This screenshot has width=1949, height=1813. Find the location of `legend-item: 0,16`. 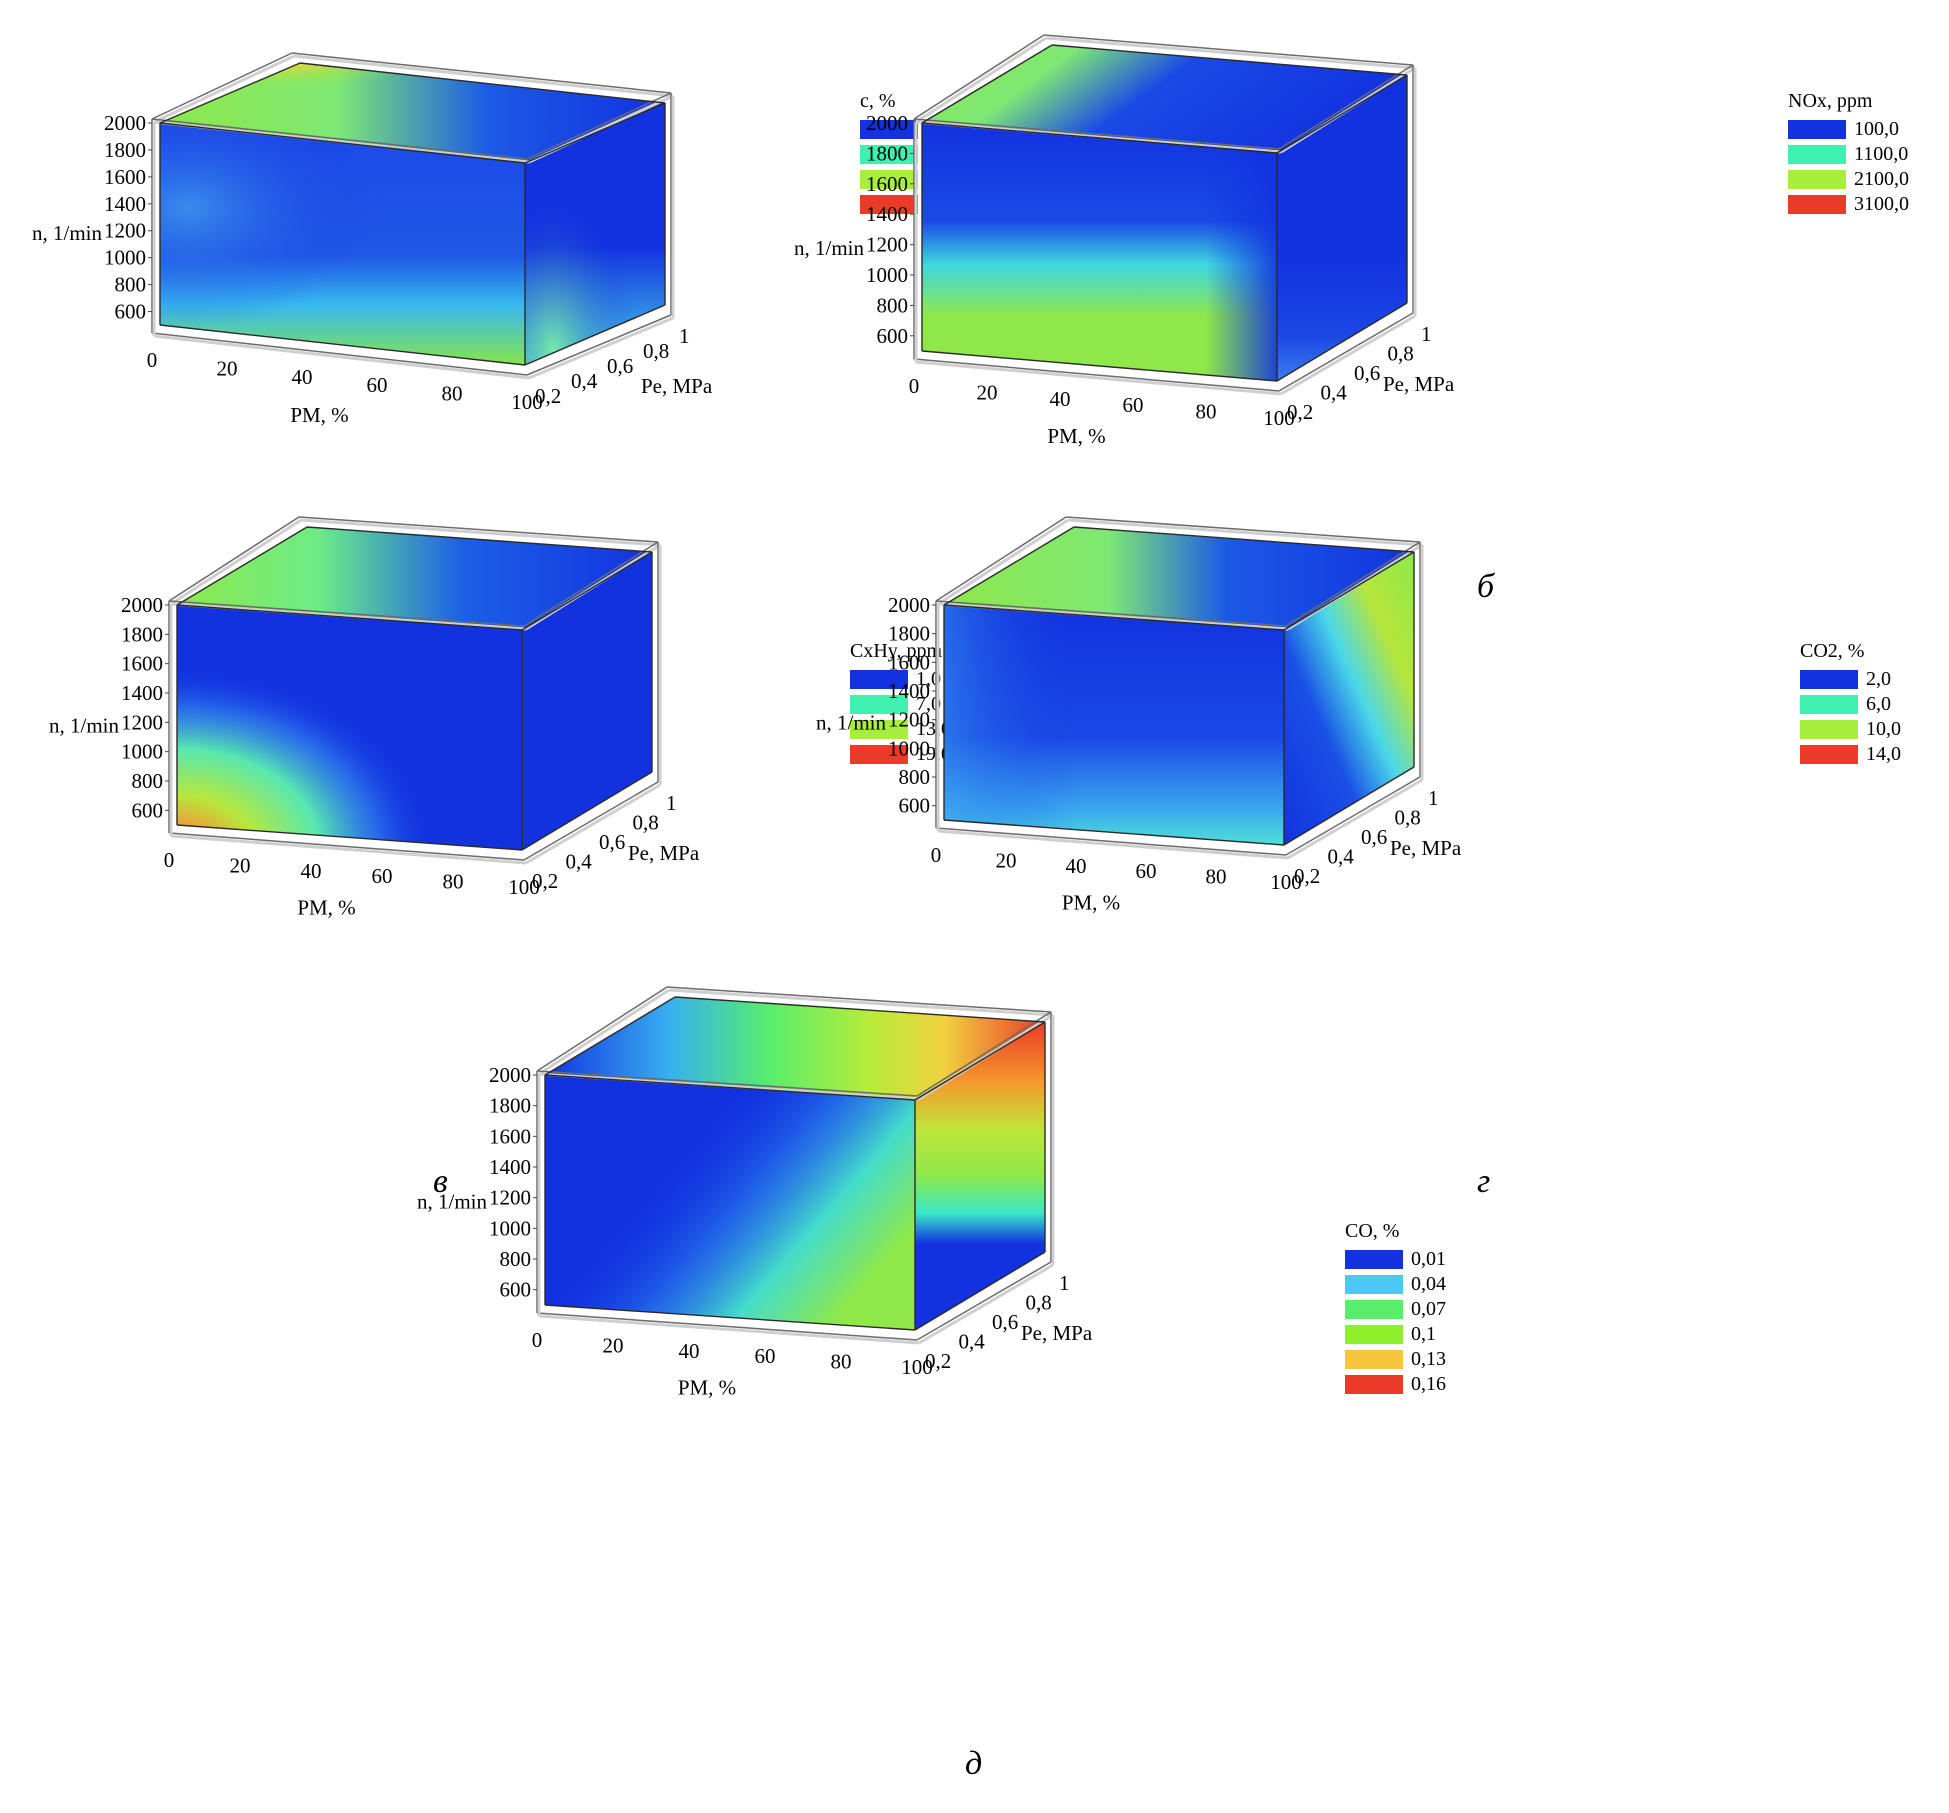

legend-item: 0,16 is located at coordinates (1395, 1384).